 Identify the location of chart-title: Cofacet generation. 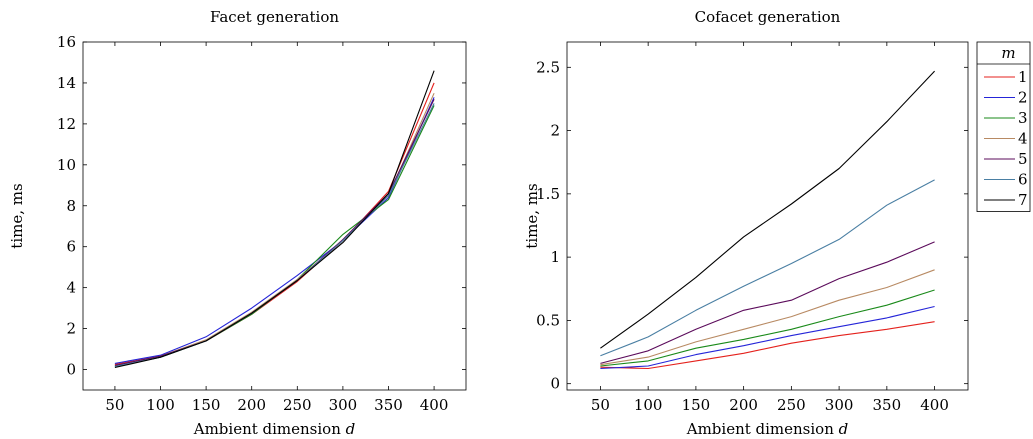
(768, 17).